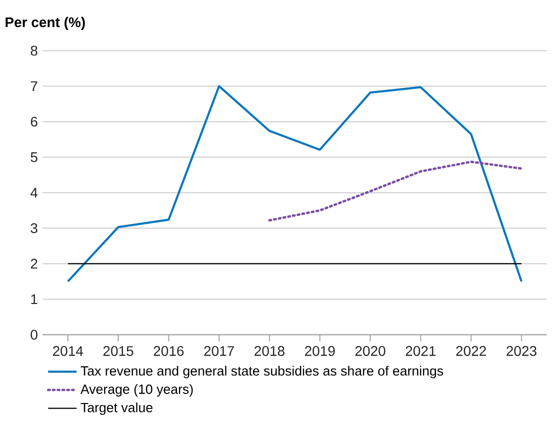  I want to click on x-tick-label: 2020, so click(370, 351).